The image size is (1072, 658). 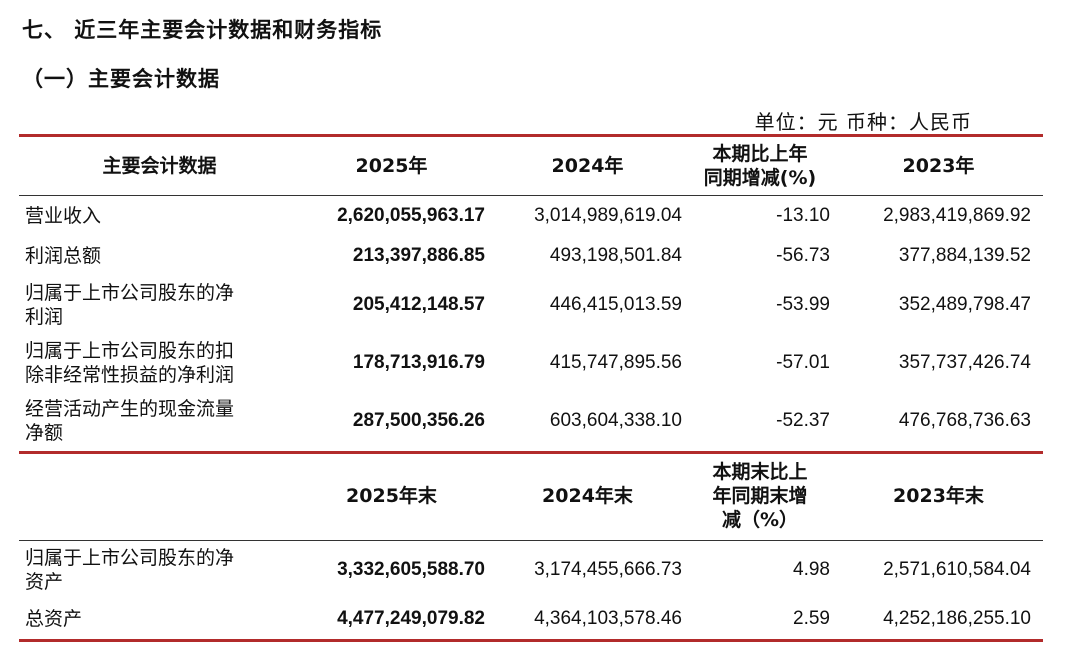 I want to click on header-2024-end: 2024年末, so click(x=587, y=495).